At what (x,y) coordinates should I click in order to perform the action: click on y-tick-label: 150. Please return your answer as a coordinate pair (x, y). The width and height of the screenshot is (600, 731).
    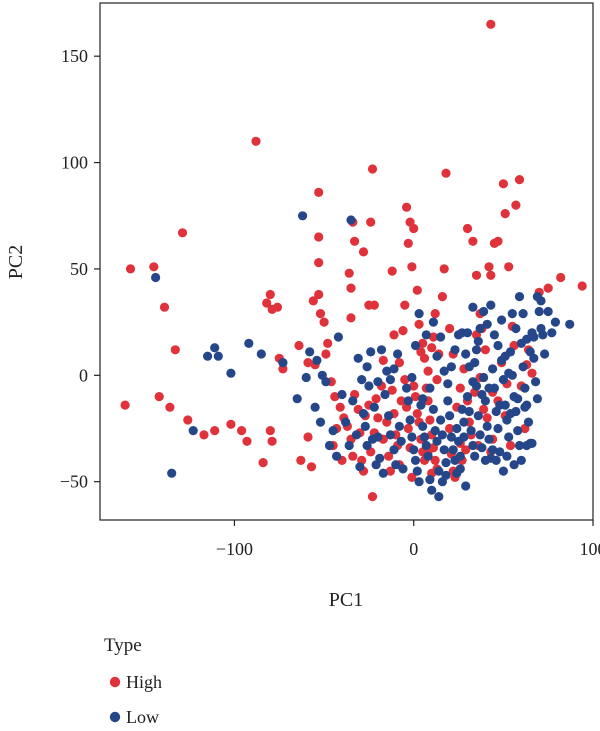
    Looking at the image, I should click on (74, 56).